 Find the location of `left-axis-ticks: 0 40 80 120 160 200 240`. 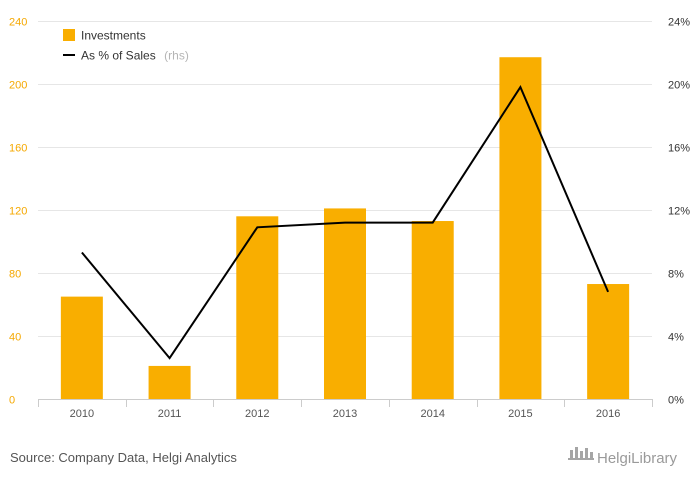

left-axis-ticks: 0 40 80 120 160 200 240 is located at coordinates (18, 212).